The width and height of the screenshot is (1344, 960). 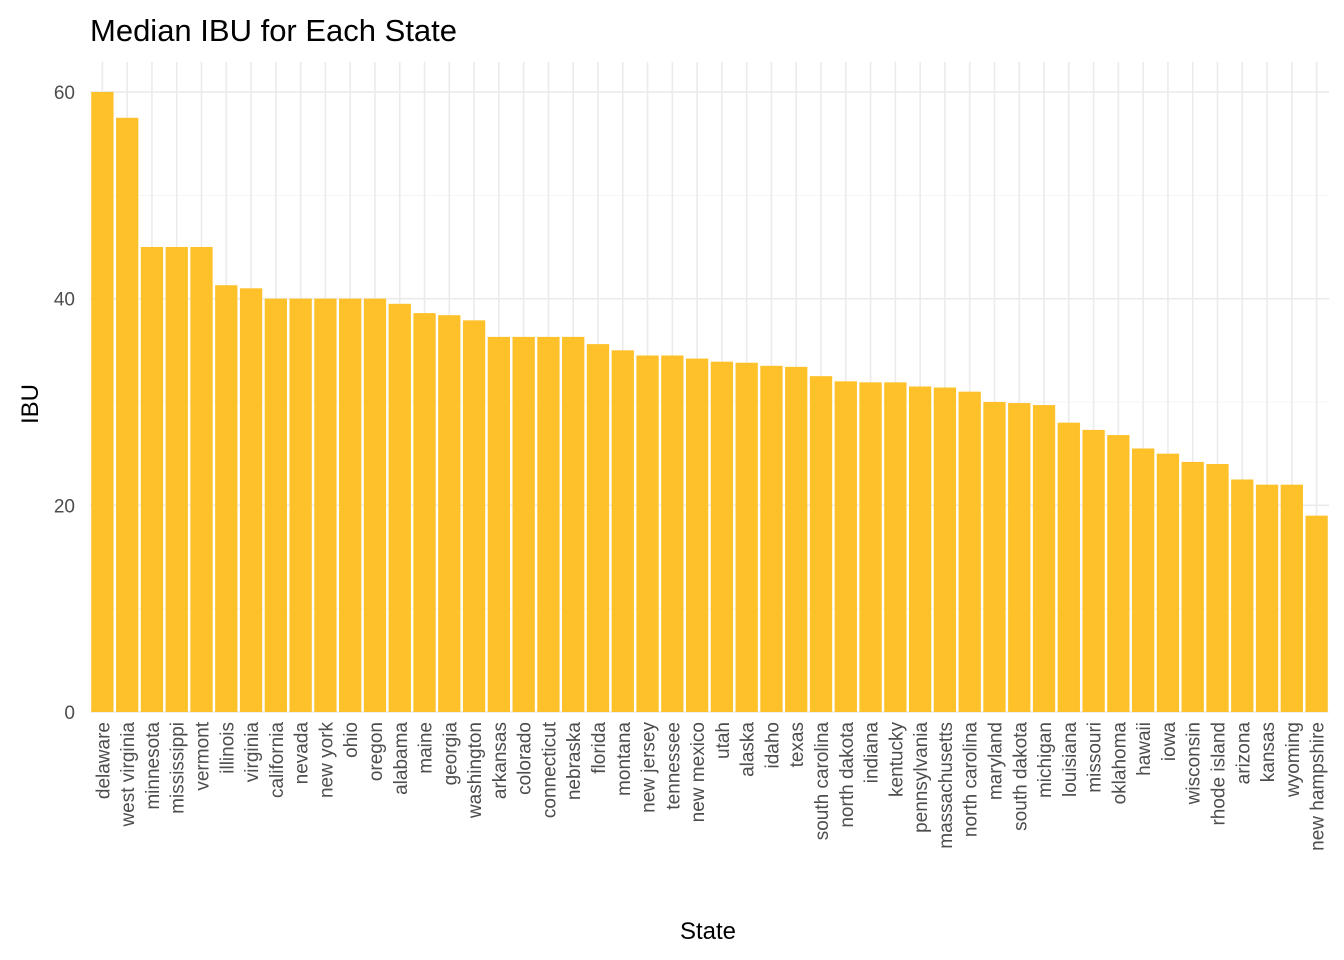 What do you see at coordinates (401, 758) in the screenshot?
I see `x-tick-label: alabama` at bounding box center [401, 758].